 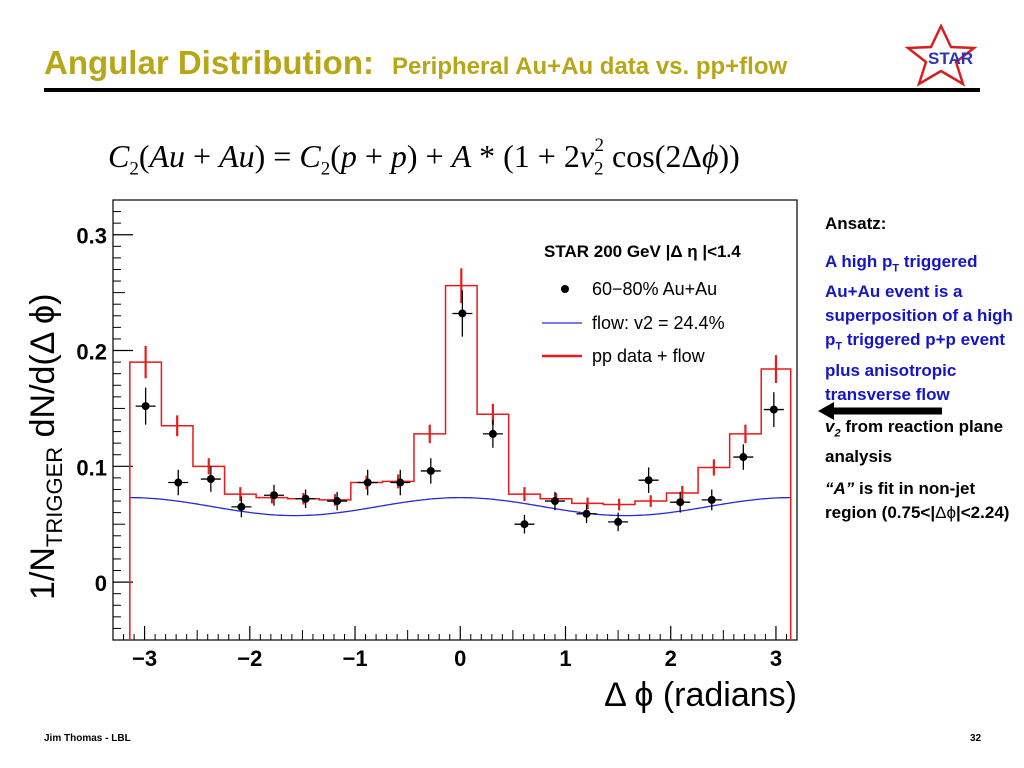 What do you see at coordinates (776, 658) in the screenshot?
I see `x-tick-label: 3` at bounding box center [776, 658].